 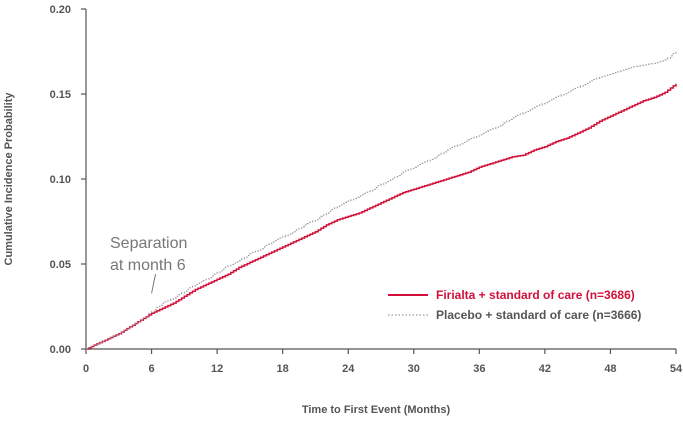 What do you see at coordinates (538, 315) in the screenshot?
I see `legend-label-placebo: Placebo + standard of care (n=3666)` at bounding box center [538, 315].